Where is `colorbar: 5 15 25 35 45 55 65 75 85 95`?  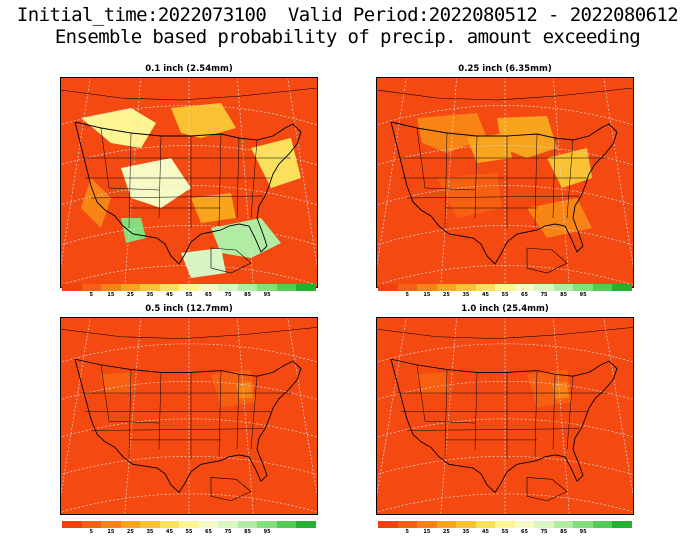 colorbar: 5 15 25 35 45 55 65 75 85 95 is located at coordinates (189, 528).